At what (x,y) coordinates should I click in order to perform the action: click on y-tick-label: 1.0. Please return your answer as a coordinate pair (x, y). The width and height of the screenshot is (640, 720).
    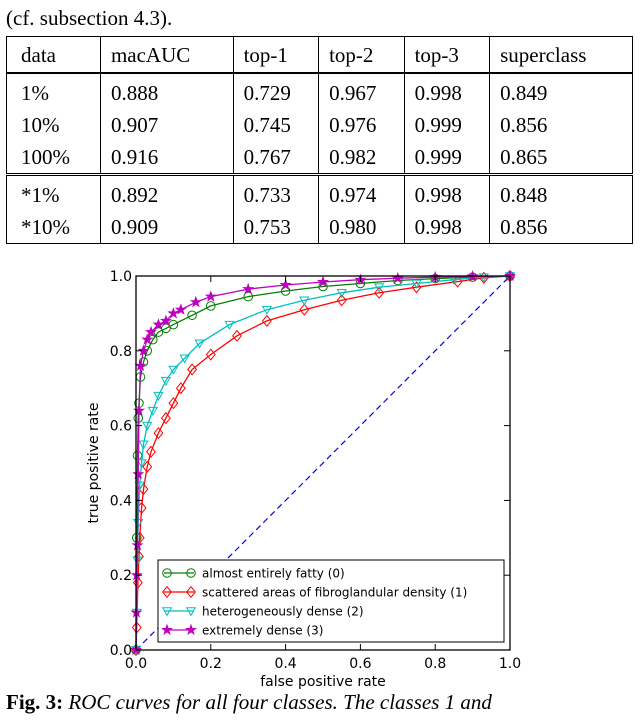
    Looking at the image, I should click on (121, 277).